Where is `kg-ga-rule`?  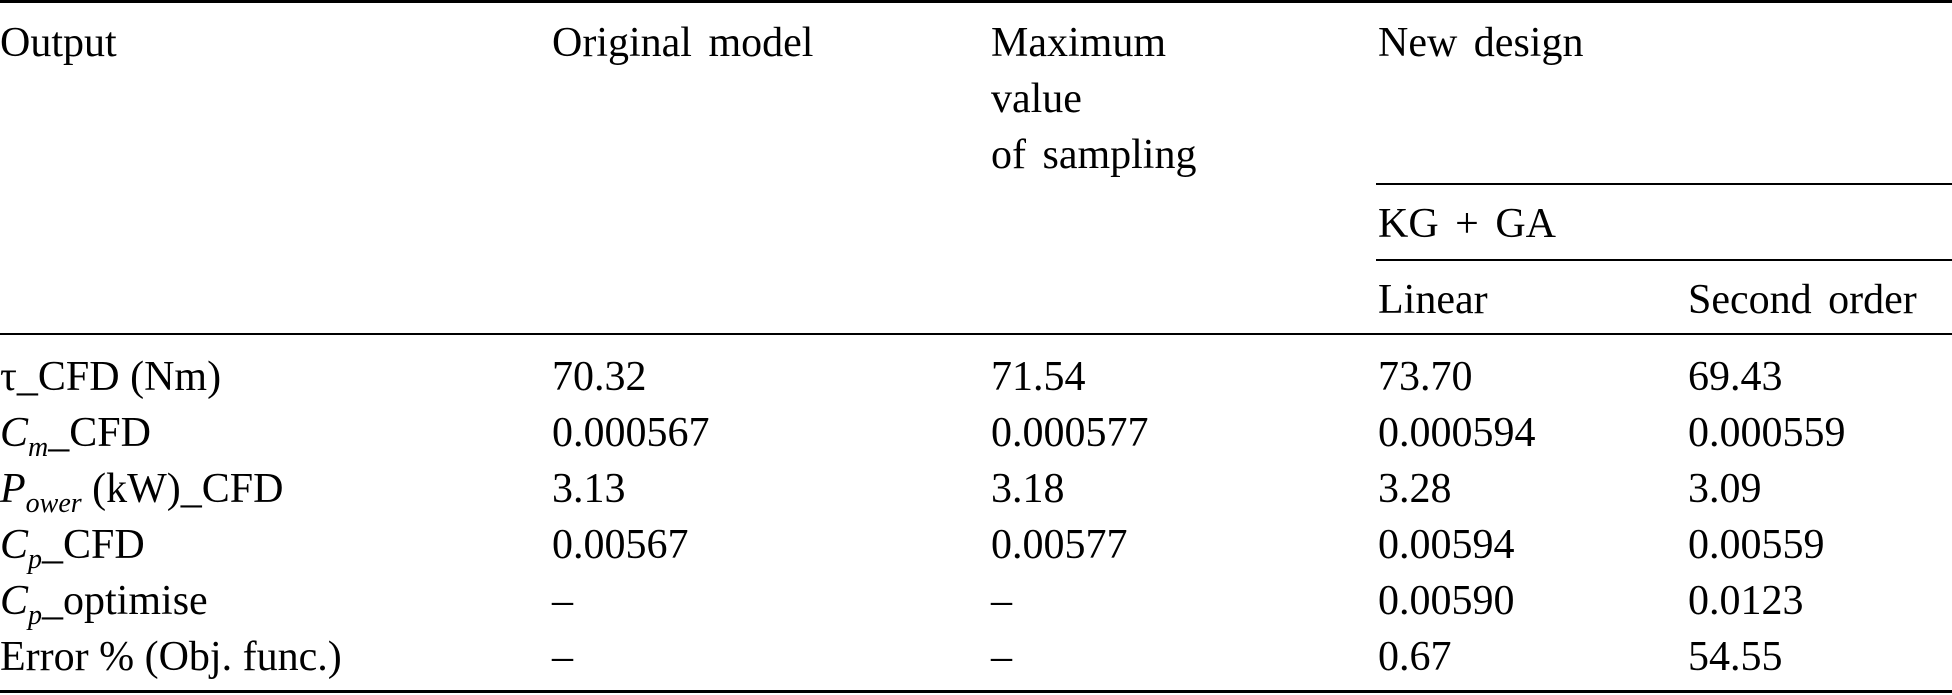 kg-ga-rule is located at coordinates (1664, 184).